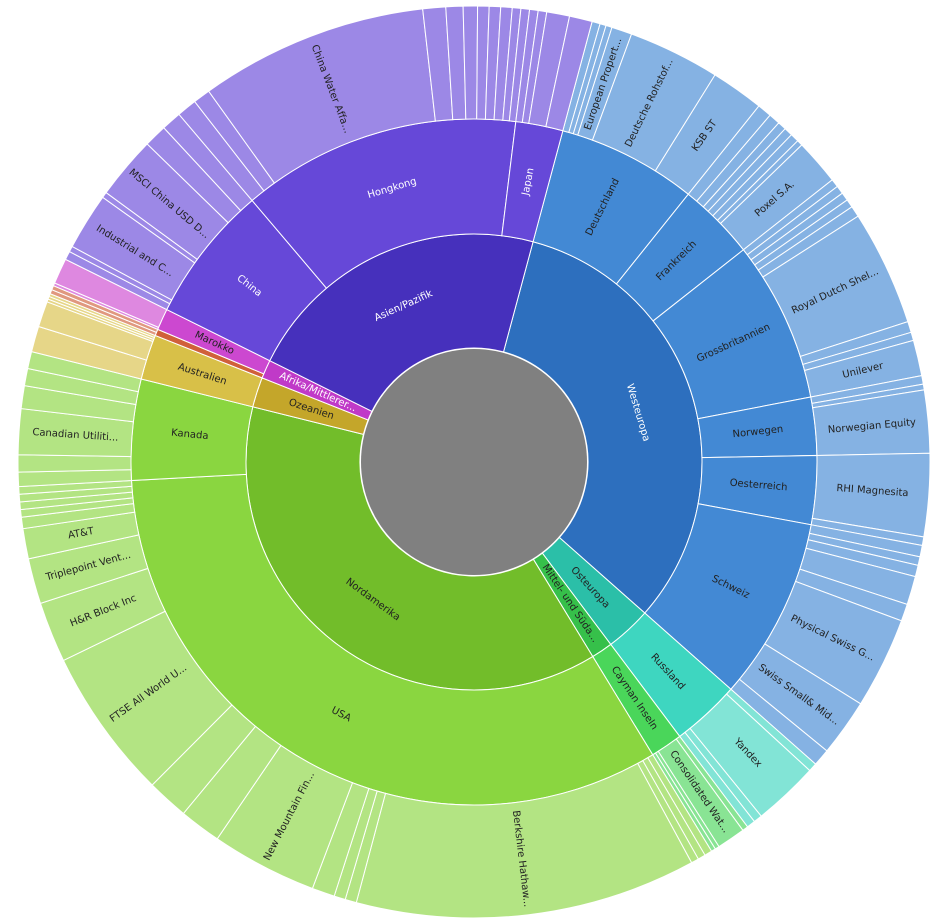  I want to click on holding-label: RHI Magnesita, so click(872, 491).